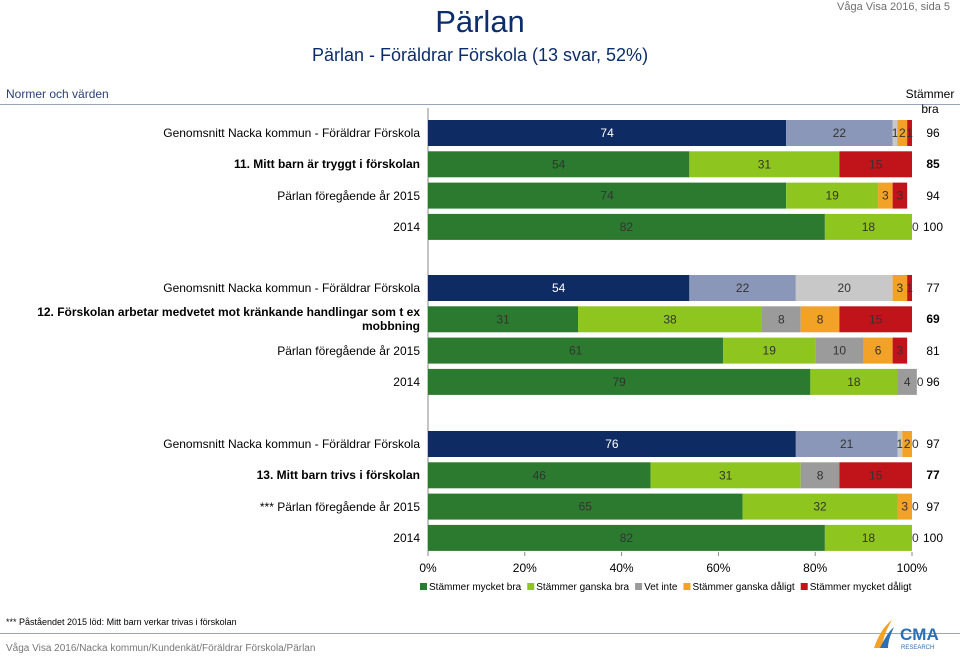 This screenshot has height=657, width=960. What do you see at coordinates (475, 587) in the screenshot?
I see `legend-label: Stämmer mycket bra` at bounding box center [475, 587].